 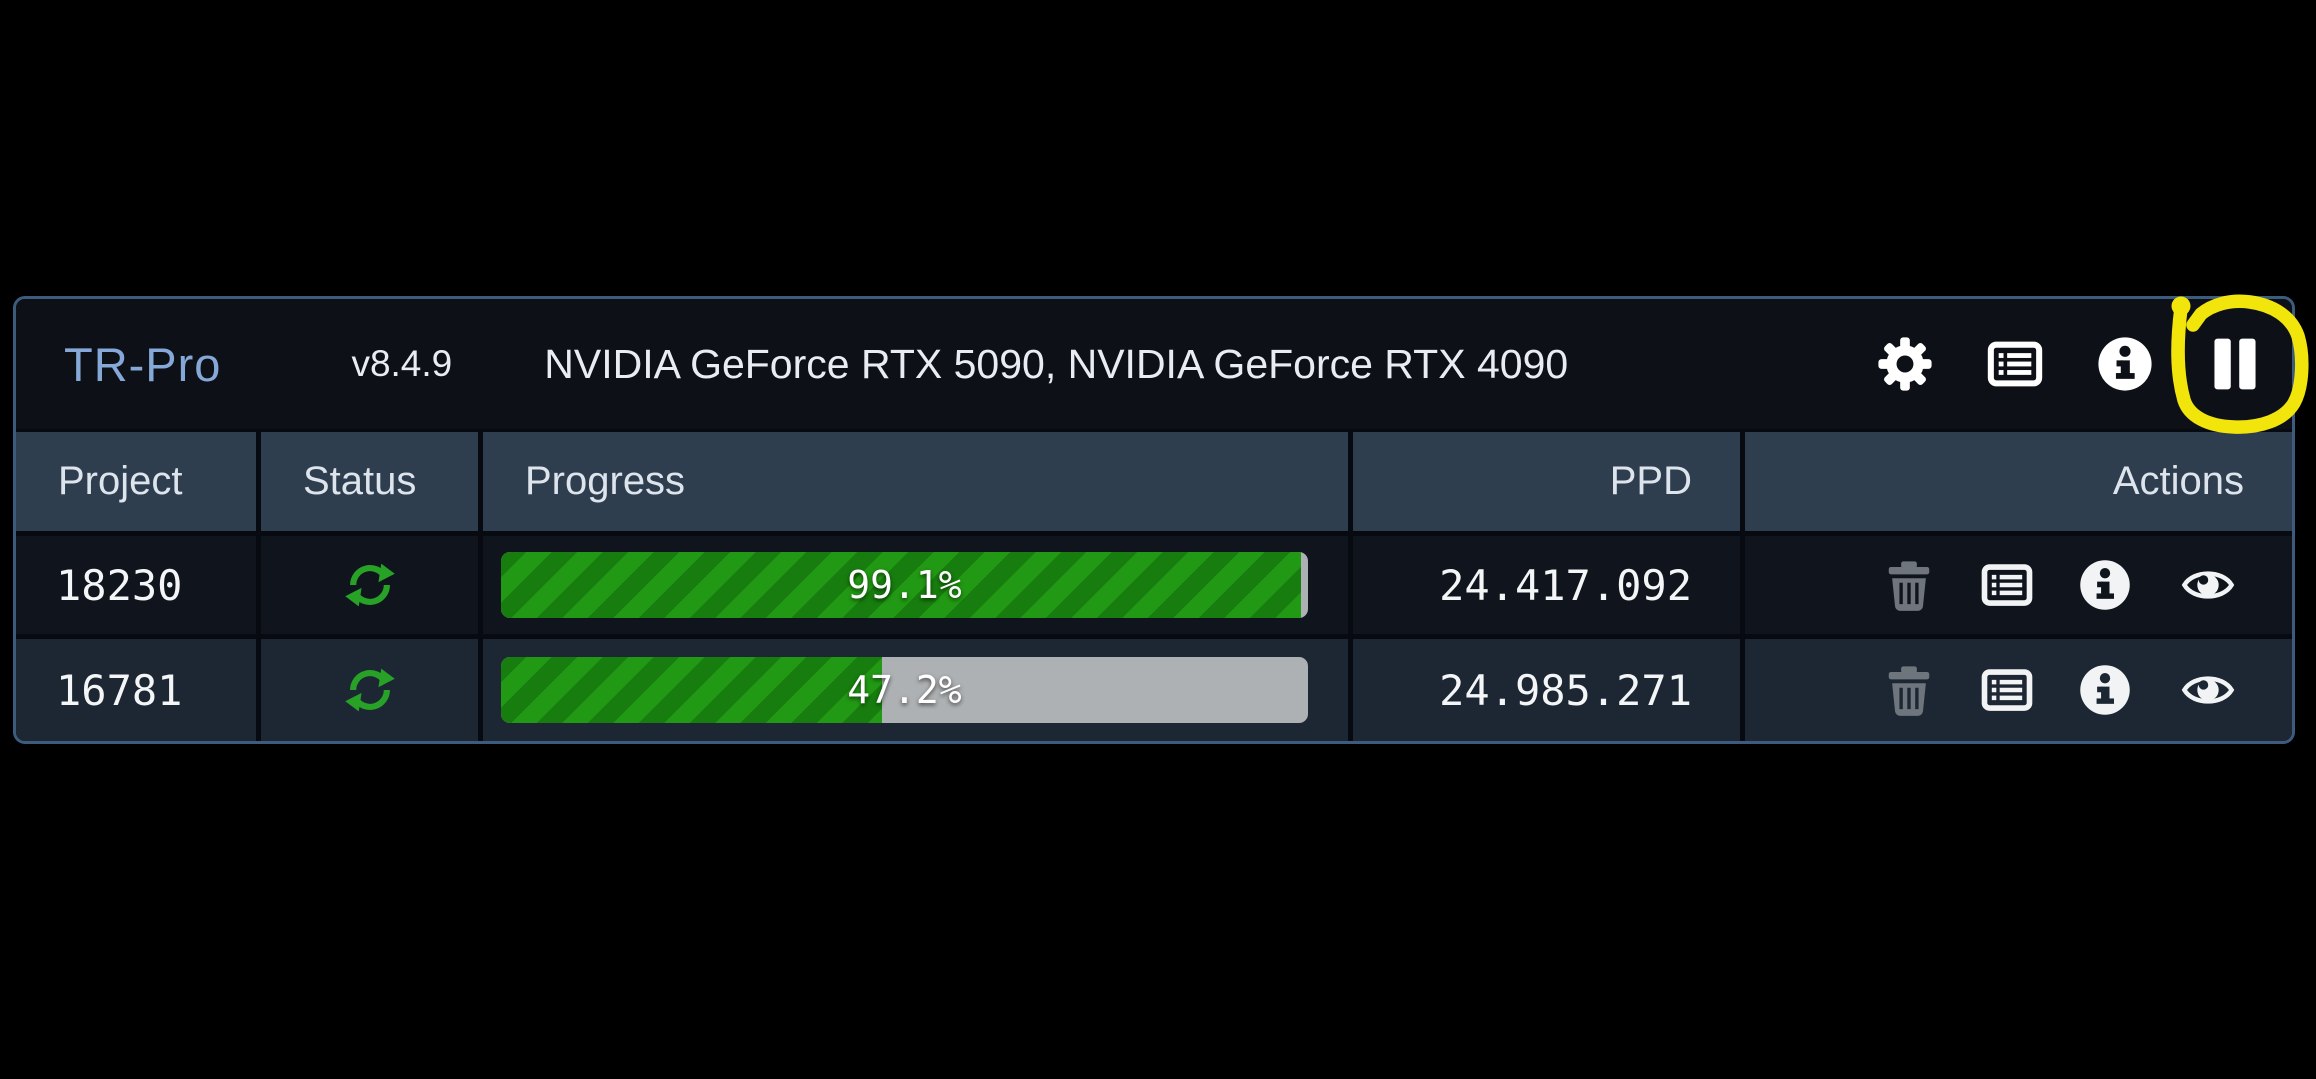 I want to click on project-id: 16781, so click(x=138, y=690).